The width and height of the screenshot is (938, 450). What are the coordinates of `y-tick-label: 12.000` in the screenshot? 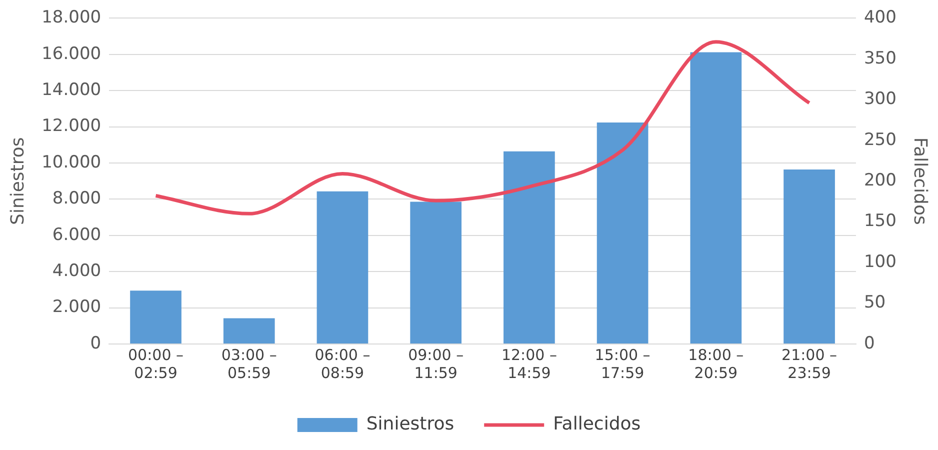 It's located at (72, 126).